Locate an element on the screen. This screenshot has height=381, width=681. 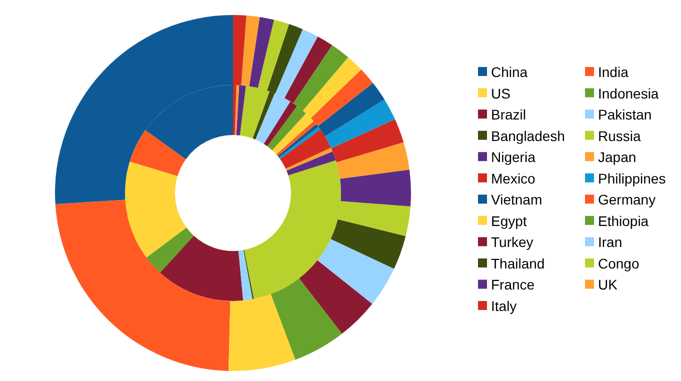
legend-label: Italy is located at coordinates (504, 306).